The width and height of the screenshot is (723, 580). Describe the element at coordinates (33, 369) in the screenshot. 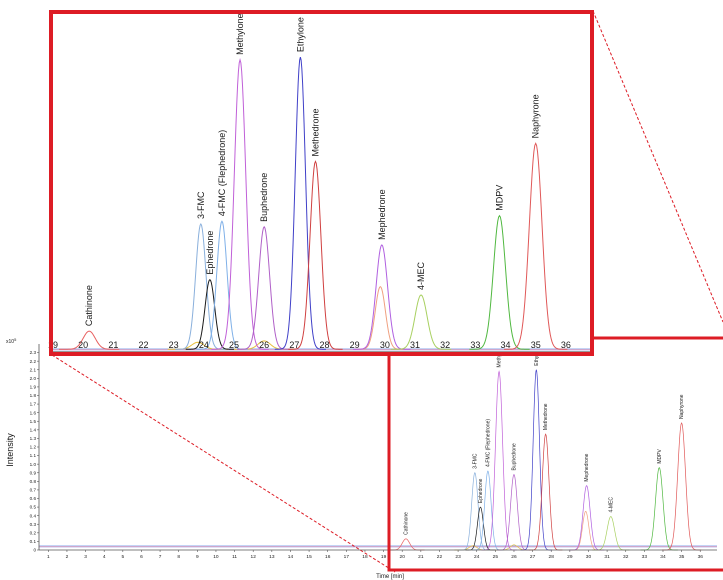

I see `y-tick-label: 2.1` at that location.